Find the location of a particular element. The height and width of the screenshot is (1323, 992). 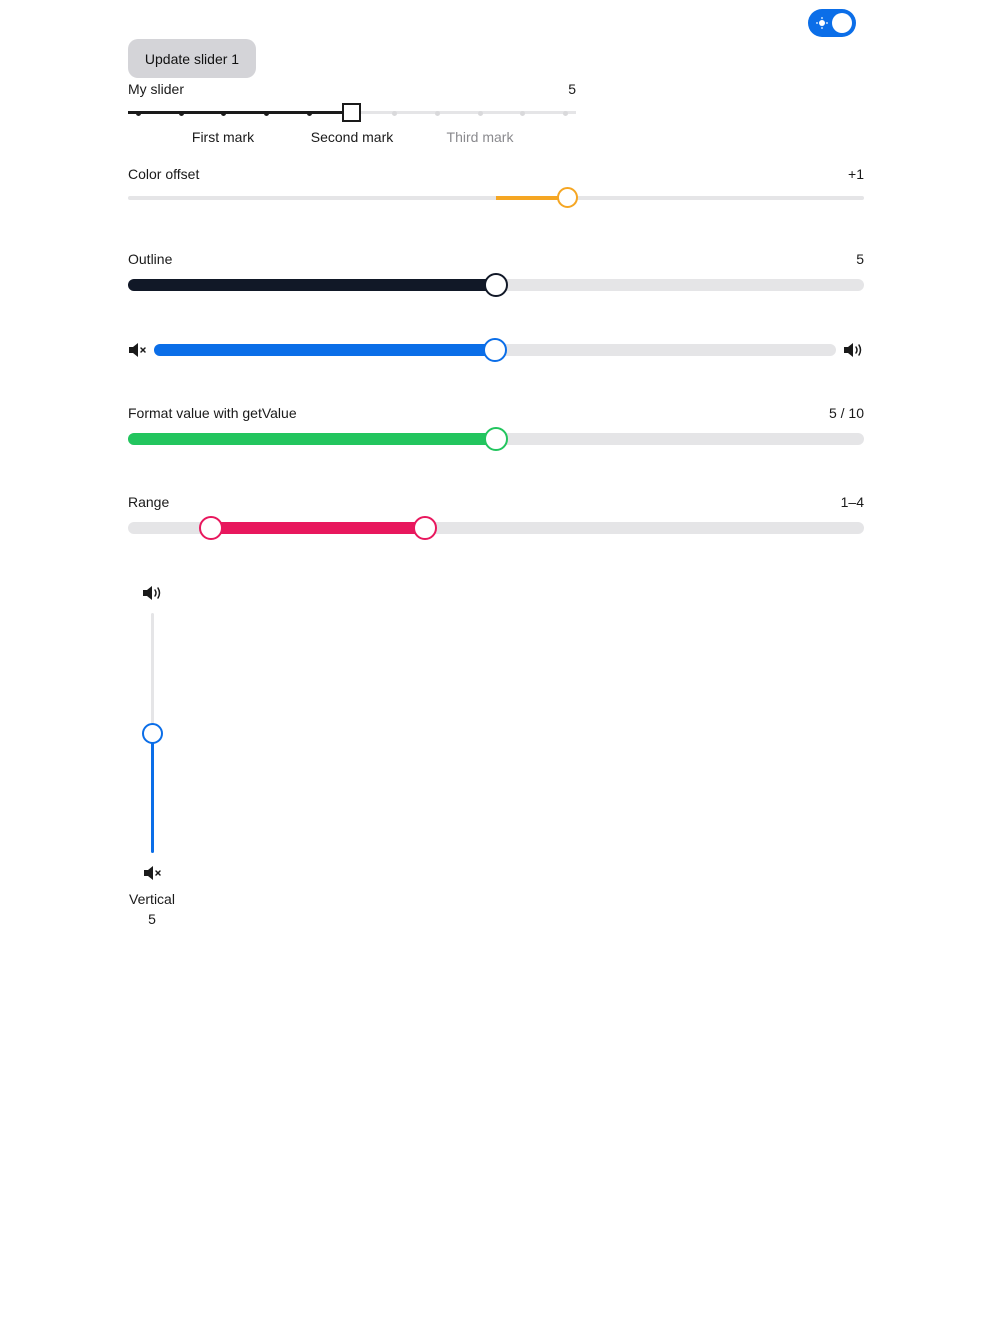

my-slider-thumb is located at coordinates (351, 112).